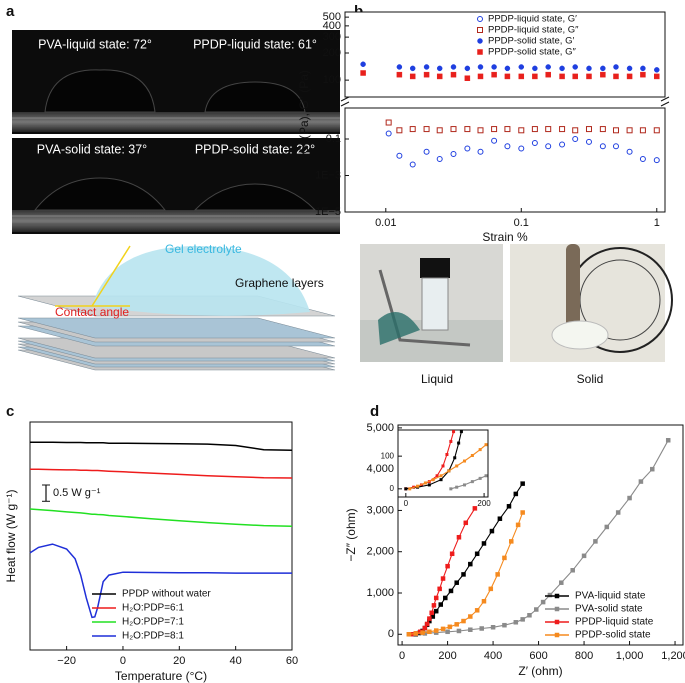  Describe the element at coordinates (153, 636) in the screenshot. I see `legend-label: H₂O:PDP=8:1` at that location.